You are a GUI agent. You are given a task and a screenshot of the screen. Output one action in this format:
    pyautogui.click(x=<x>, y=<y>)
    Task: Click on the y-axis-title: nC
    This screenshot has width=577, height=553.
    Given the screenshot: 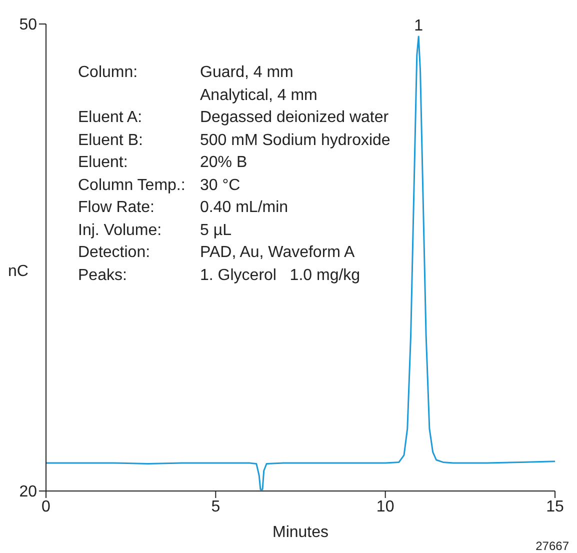 What is the action you would take?
    pyautogui.click(x=18, y=272)
    